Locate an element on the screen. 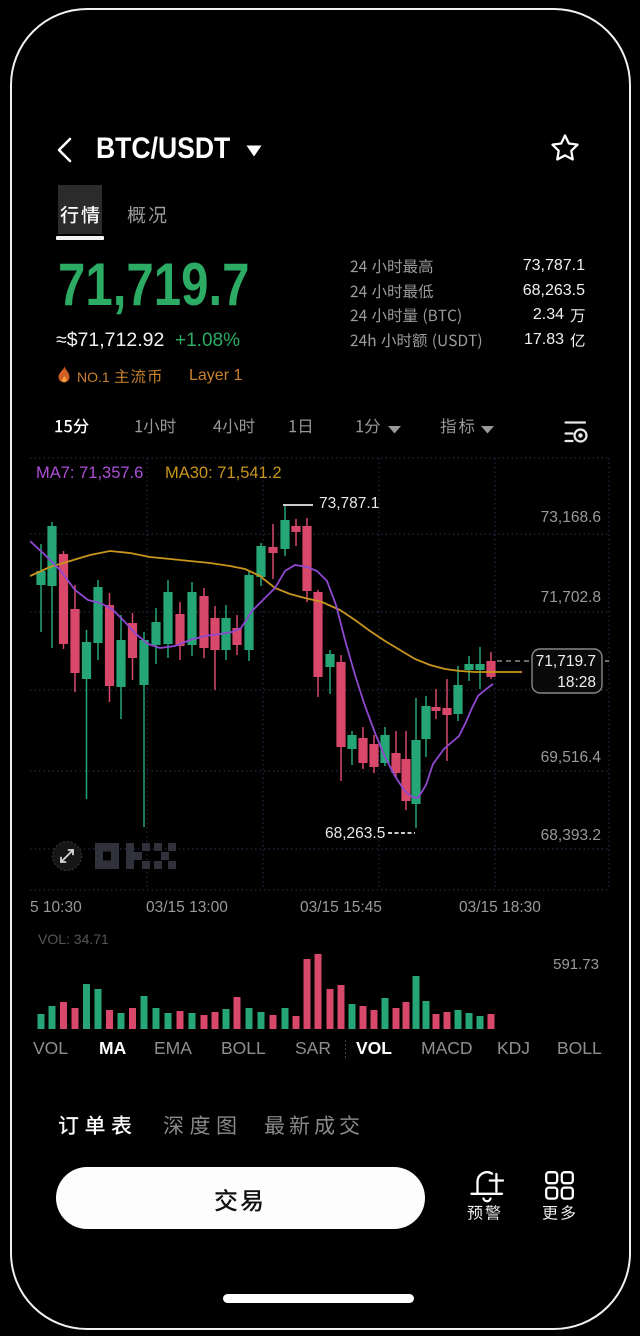  svg-text: VOL: 34.71 is located at coordinates (73, 939).